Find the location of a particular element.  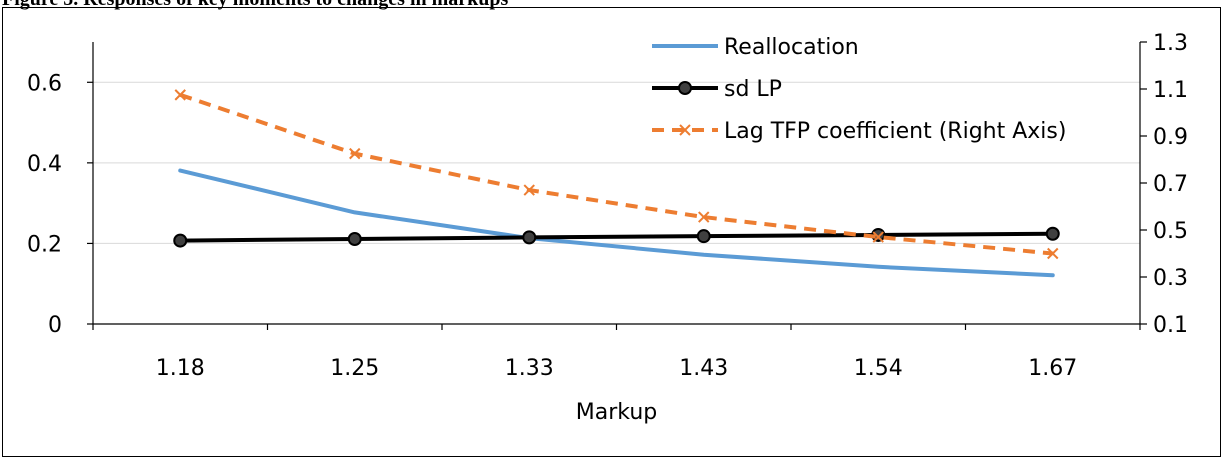

x-axis-title: Markup is located at coordinates (616, 412).